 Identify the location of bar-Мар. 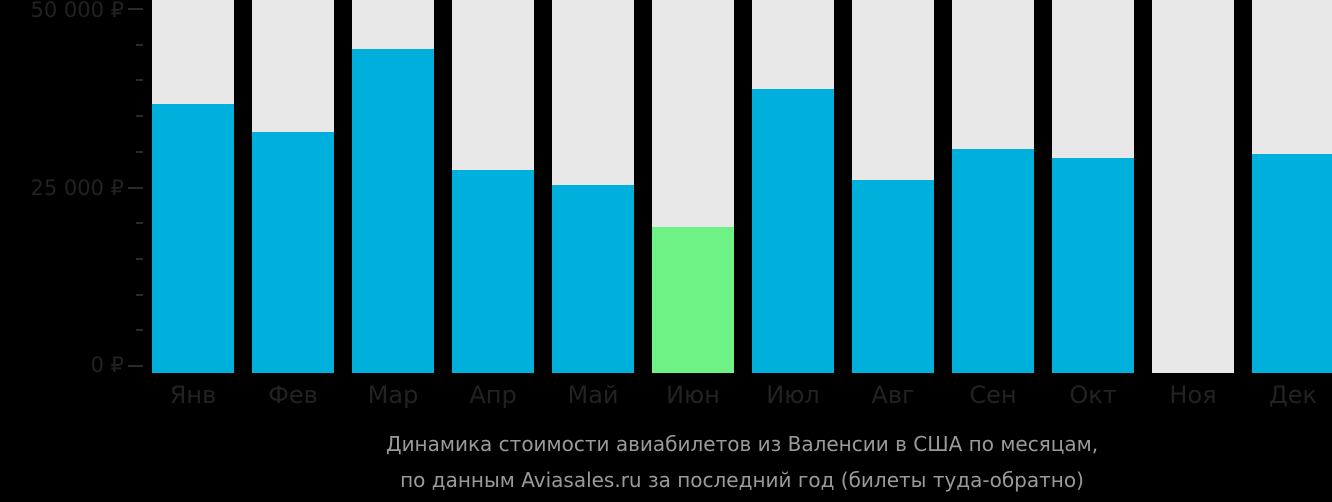
(393, 210).